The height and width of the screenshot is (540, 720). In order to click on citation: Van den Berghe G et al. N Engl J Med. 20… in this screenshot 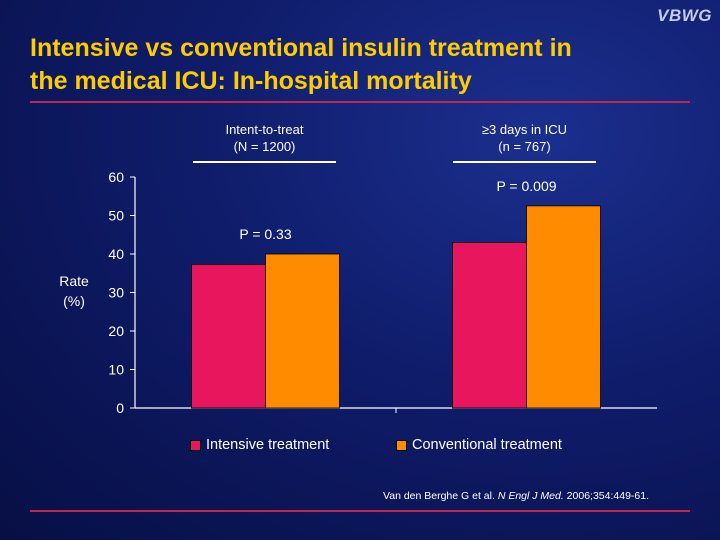, I will do `click(516, 496)`.